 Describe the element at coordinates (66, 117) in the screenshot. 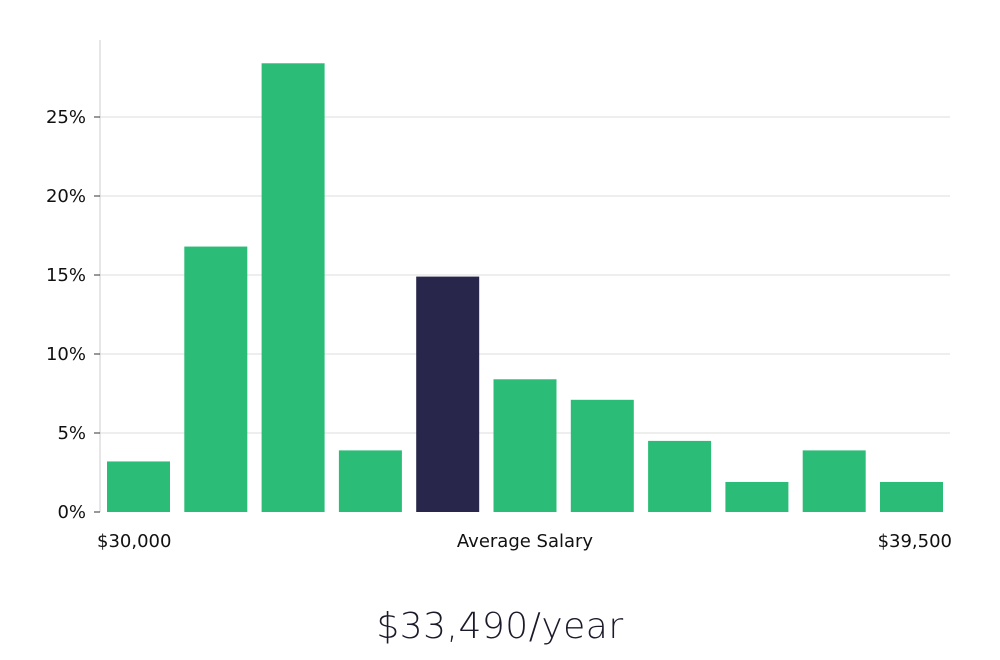

I see `y-tick-label: 25%` at that location.